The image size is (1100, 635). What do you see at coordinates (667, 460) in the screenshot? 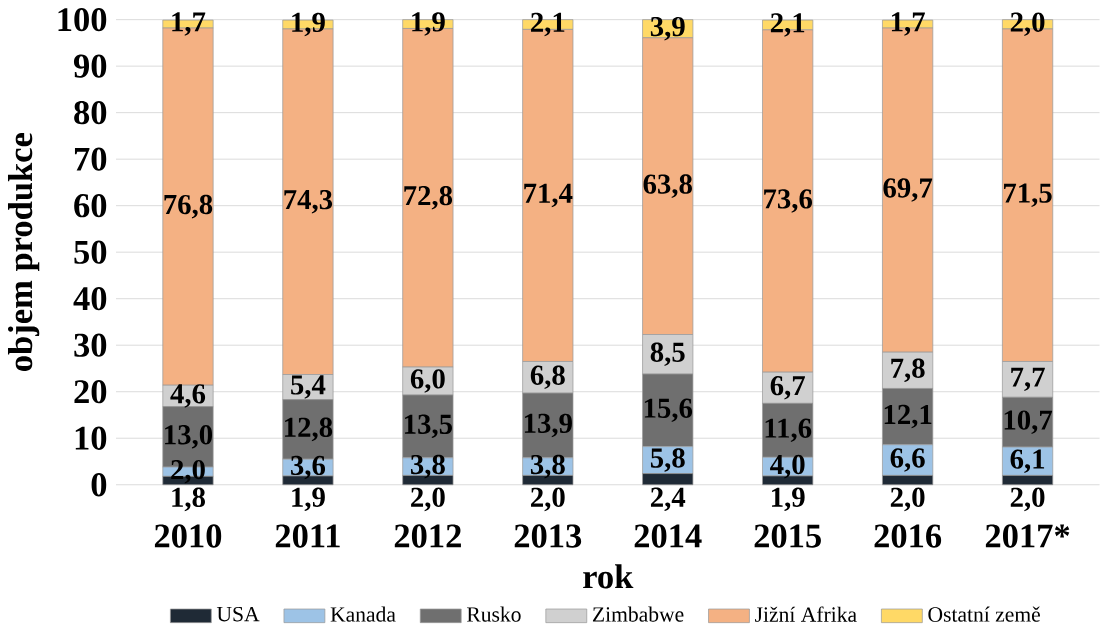
I see `data-label: 5,8` at bounding box center [667, 460].